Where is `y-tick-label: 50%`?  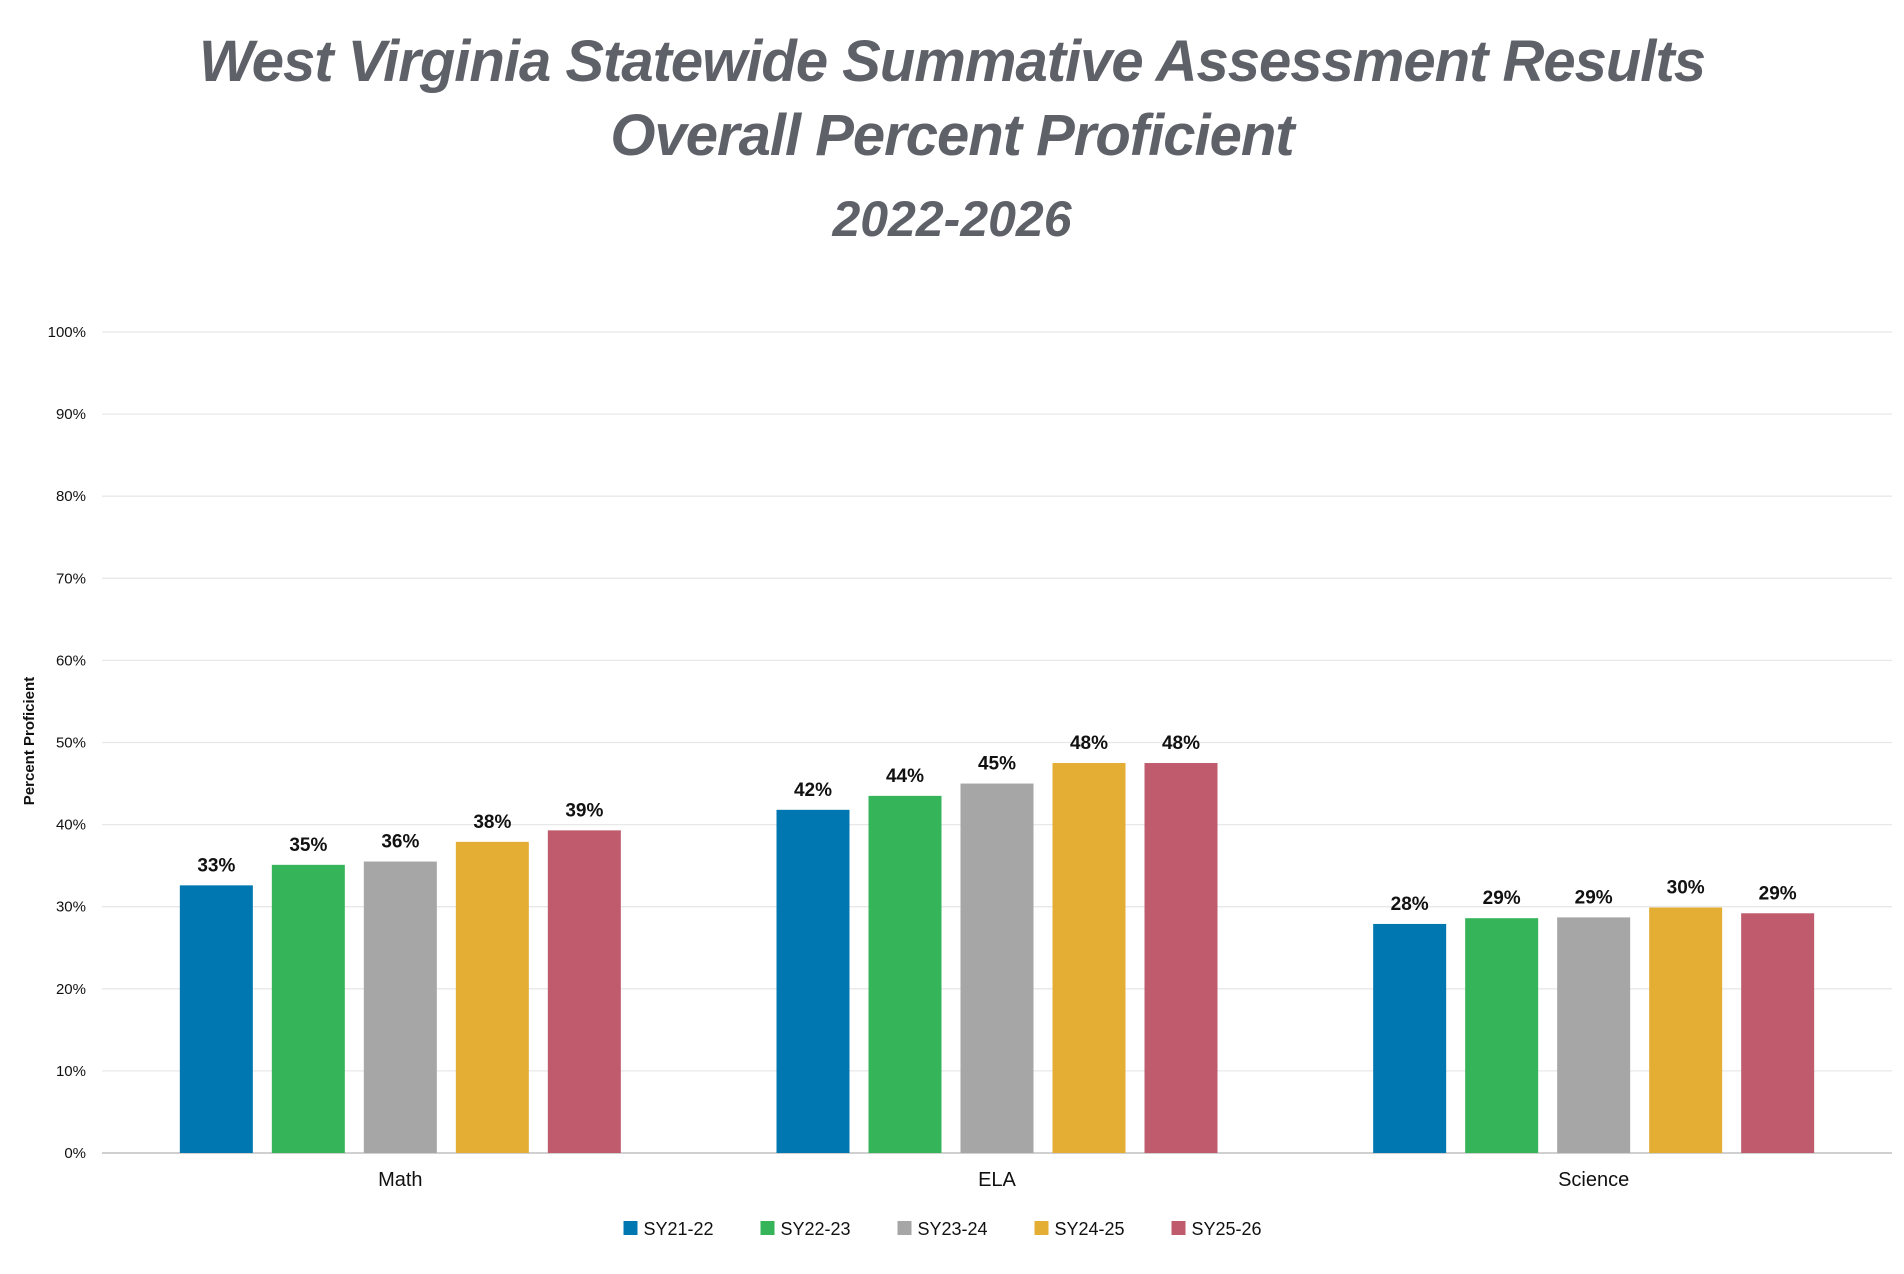 y-tick-label: 50% is located at coordinates (71, 743).